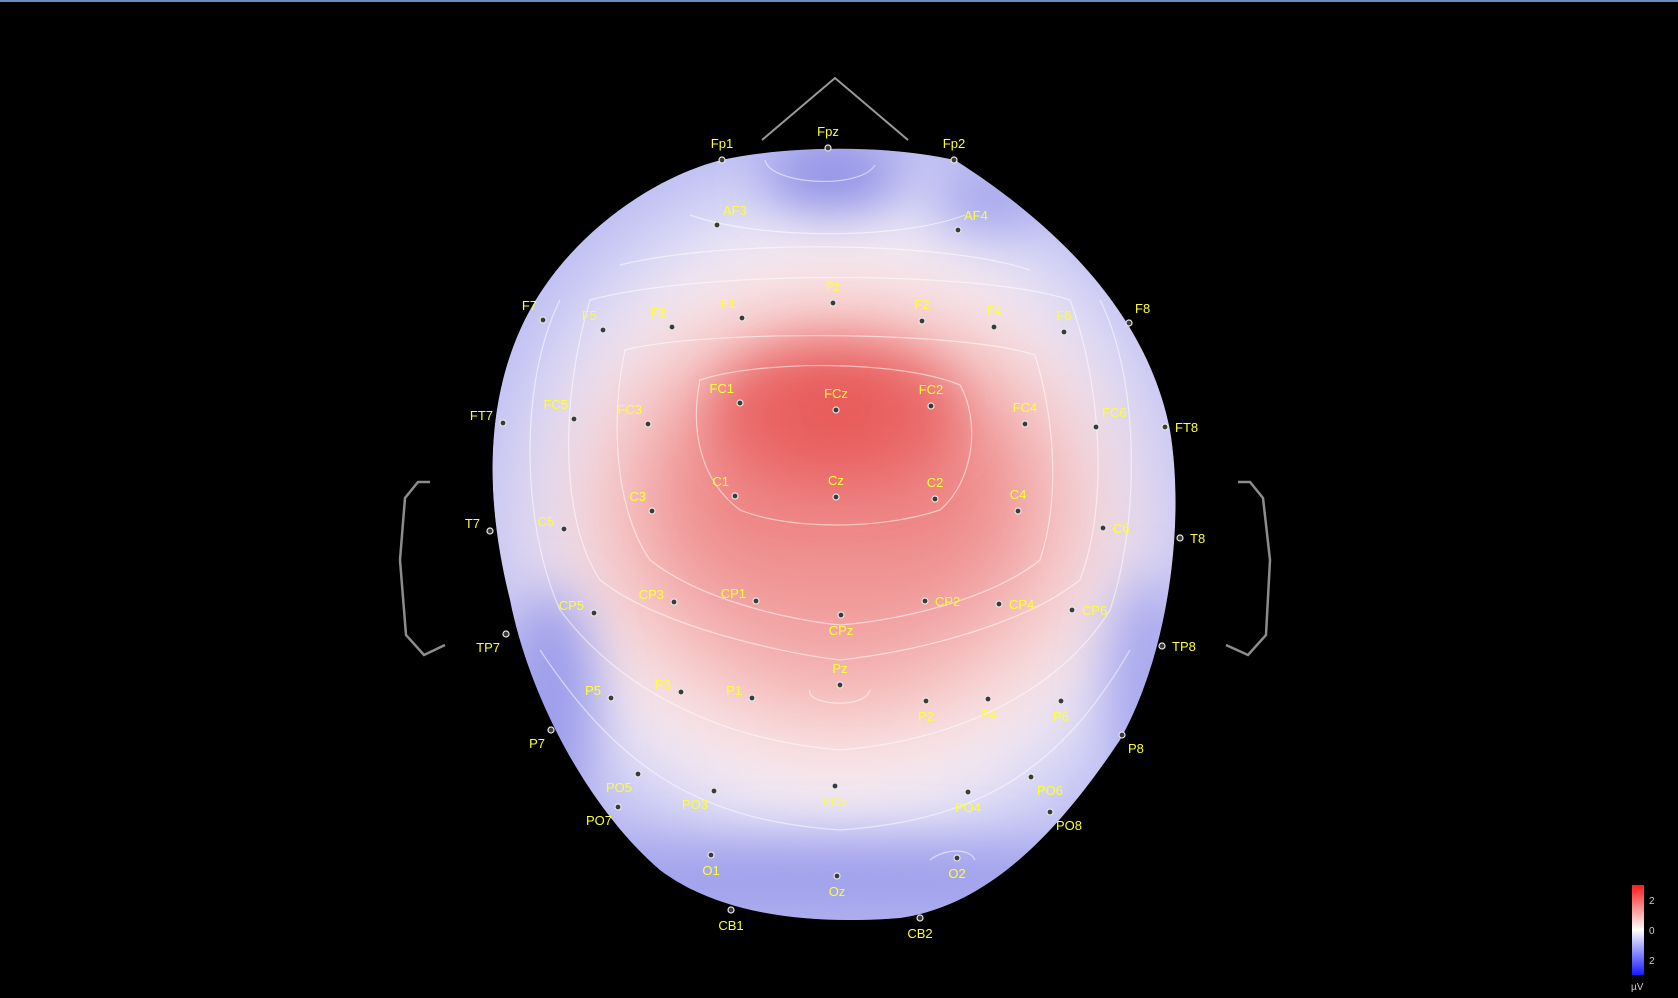  What do you see at coordinates (722, 143) in the screenshot?
I see `electrode-label: Fp1` at bounding box center [722, 143].